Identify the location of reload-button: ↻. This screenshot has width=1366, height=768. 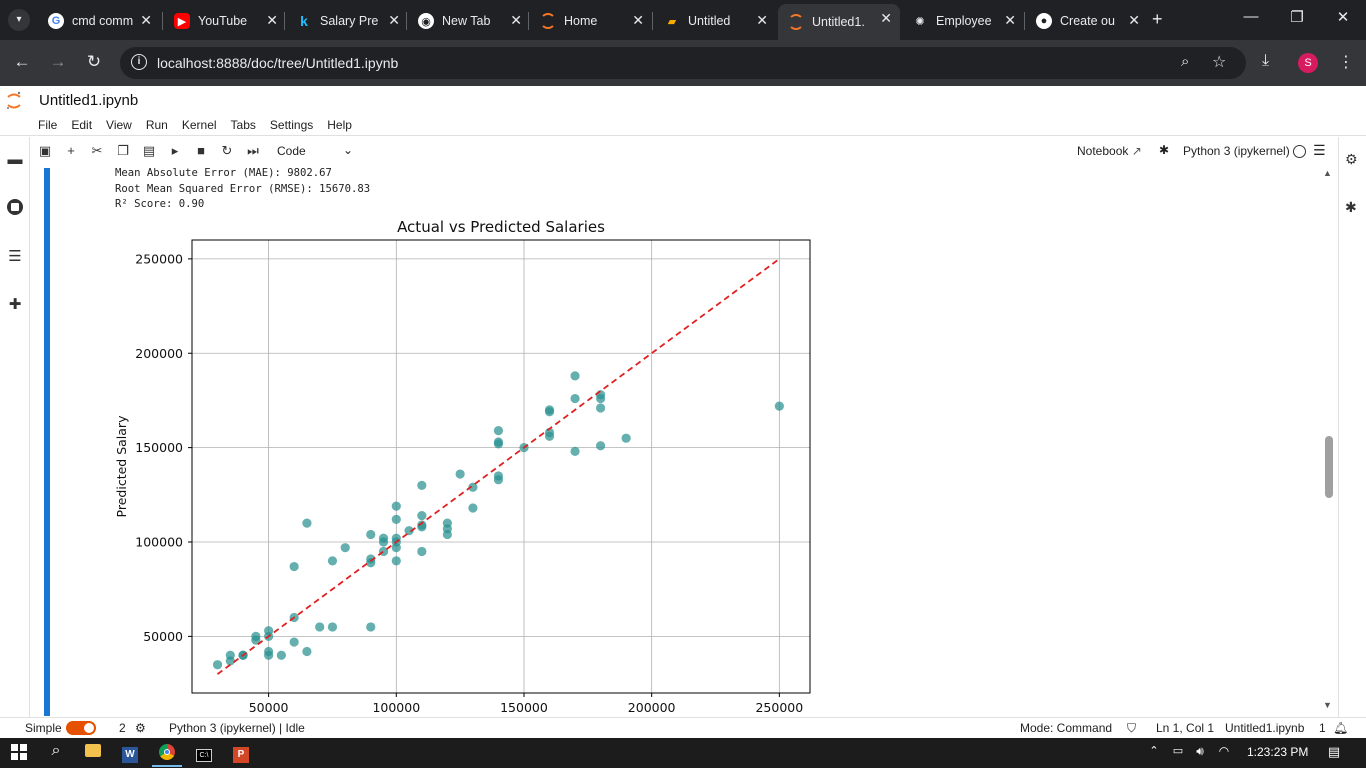
(94, 61).